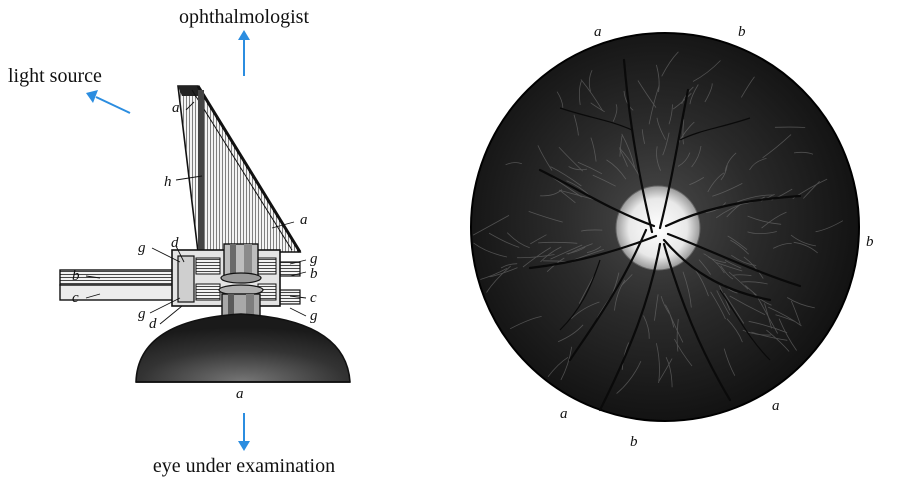 This screenshot has width=900, height=482. What do you see at coordinates (240, 394) in the screenshot?
I see `apparatus-letter-base: a` at bounding box center [240, 394].